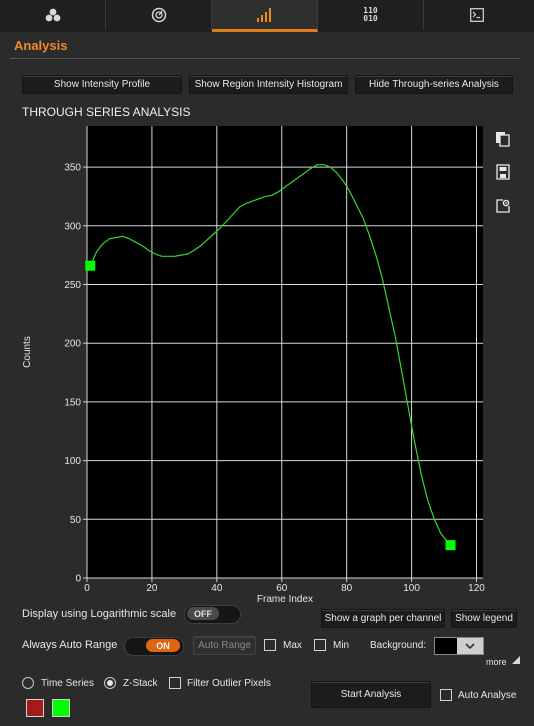  What do you see at coordinates (229, 683) in the screenshot?
I see `filter-outlier-label: Filter Outlier Pixels` at bounding box center [229, 683].